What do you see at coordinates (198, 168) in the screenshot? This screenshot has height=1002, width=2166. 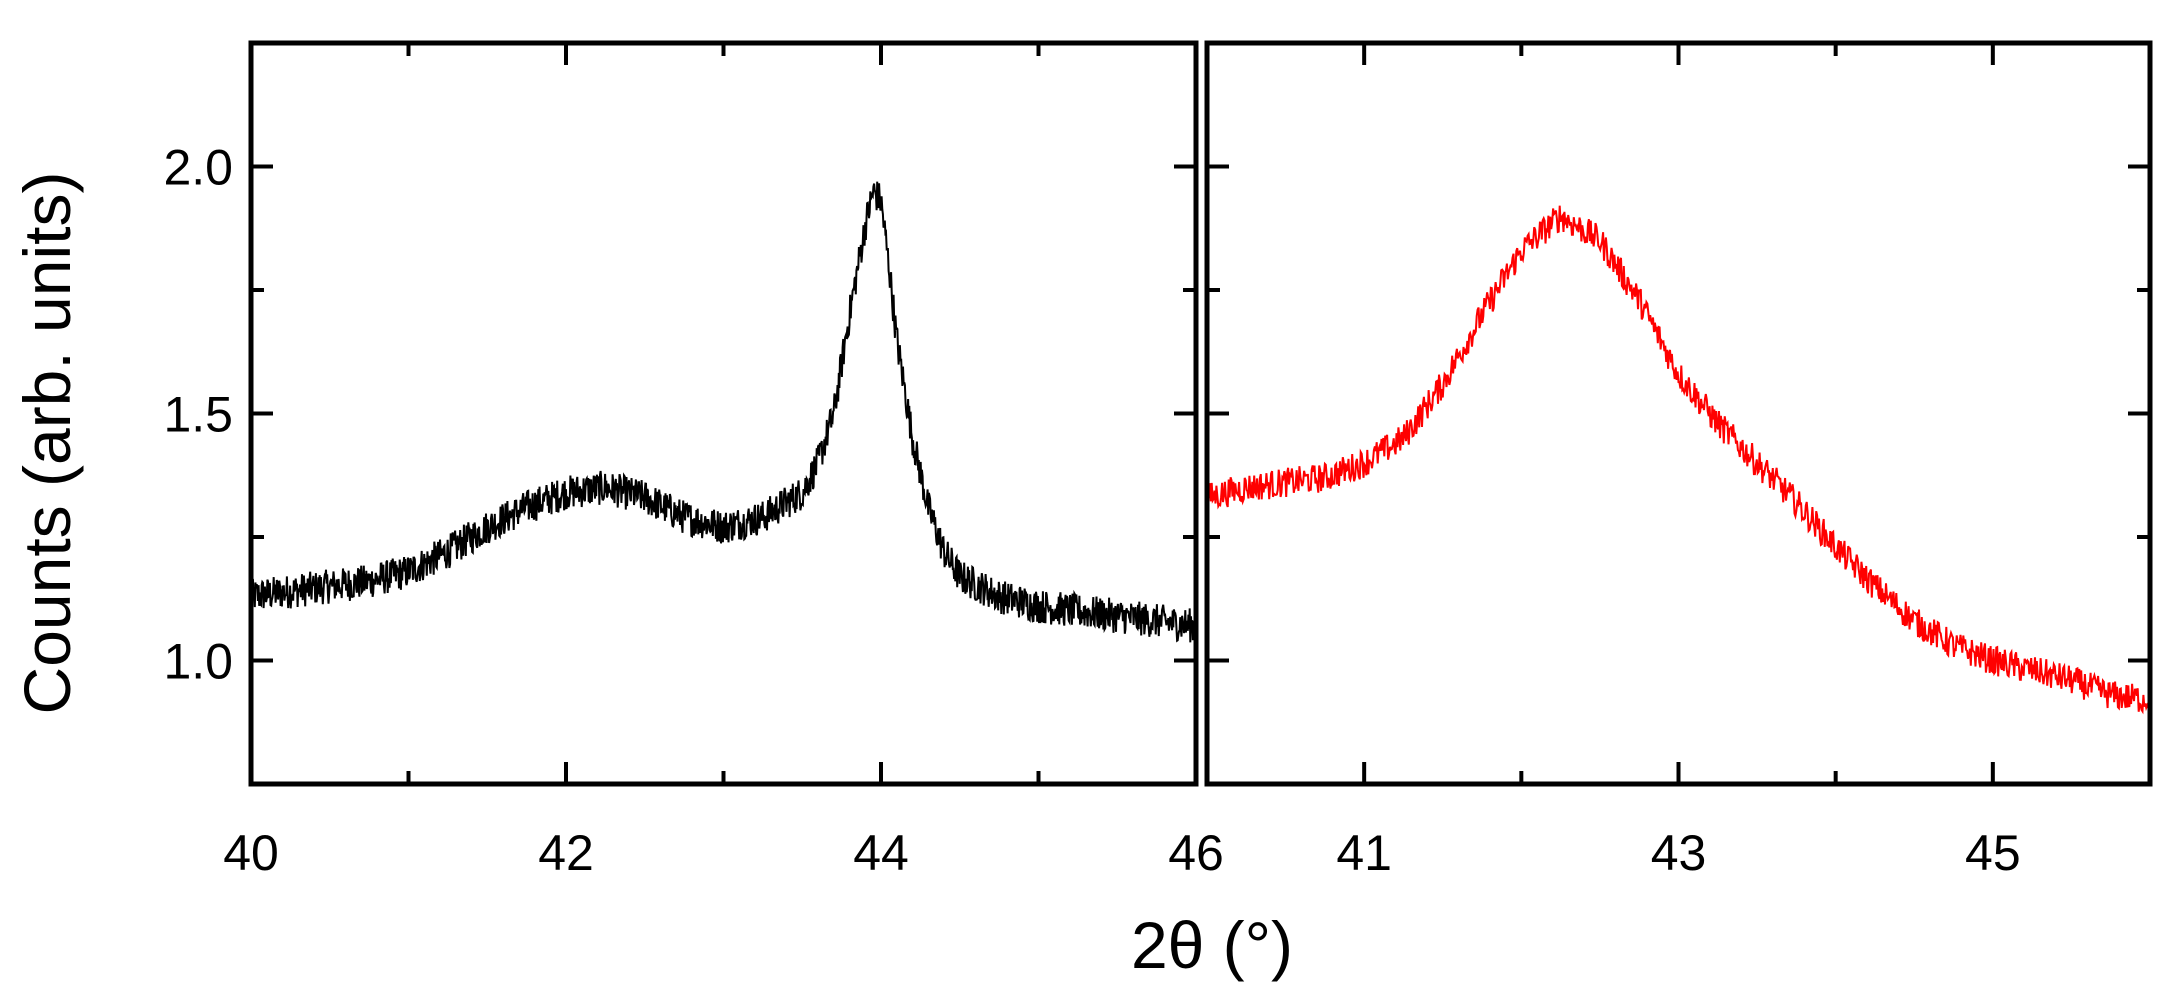 I see `y-tick-label: 2.0` at bounding box center [198, 168].